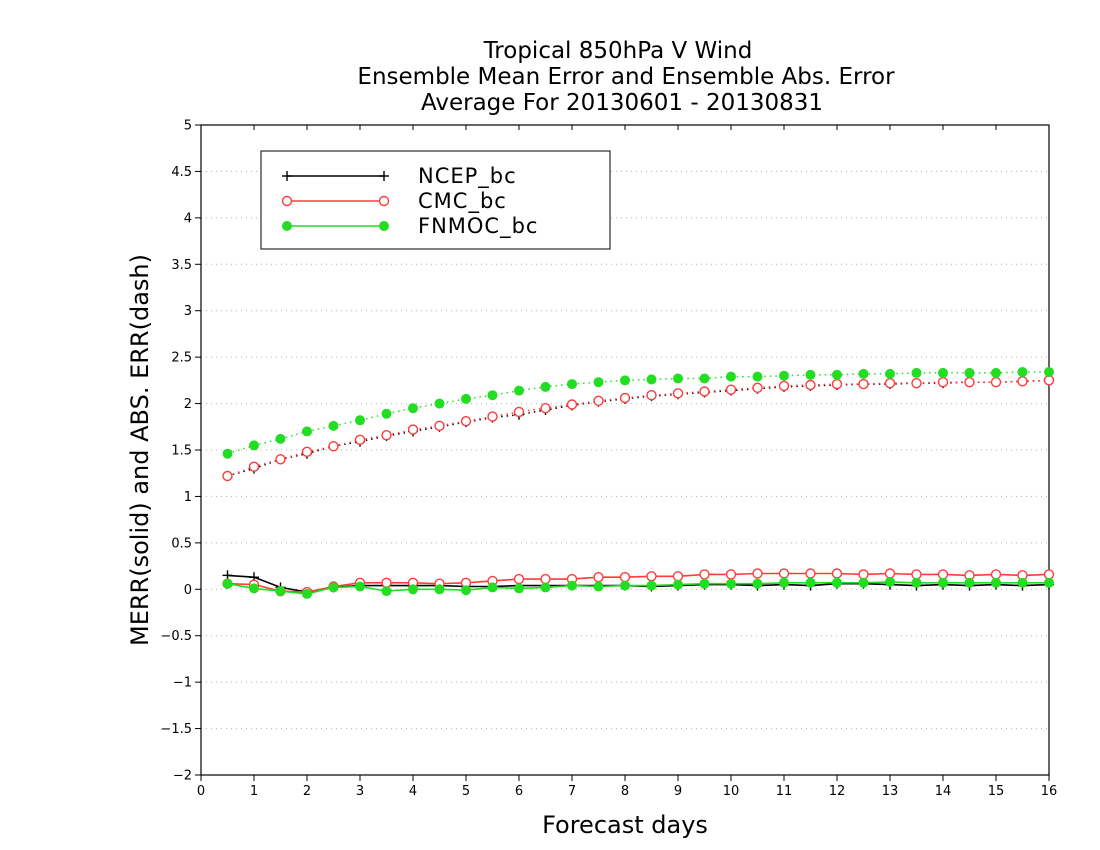 The height and width of the screenshot is (850, 1100). What do you see at coordinates (731, 791) in the screenshot?
I see `x-tick-label: 10` at bounding box center [731, 791].